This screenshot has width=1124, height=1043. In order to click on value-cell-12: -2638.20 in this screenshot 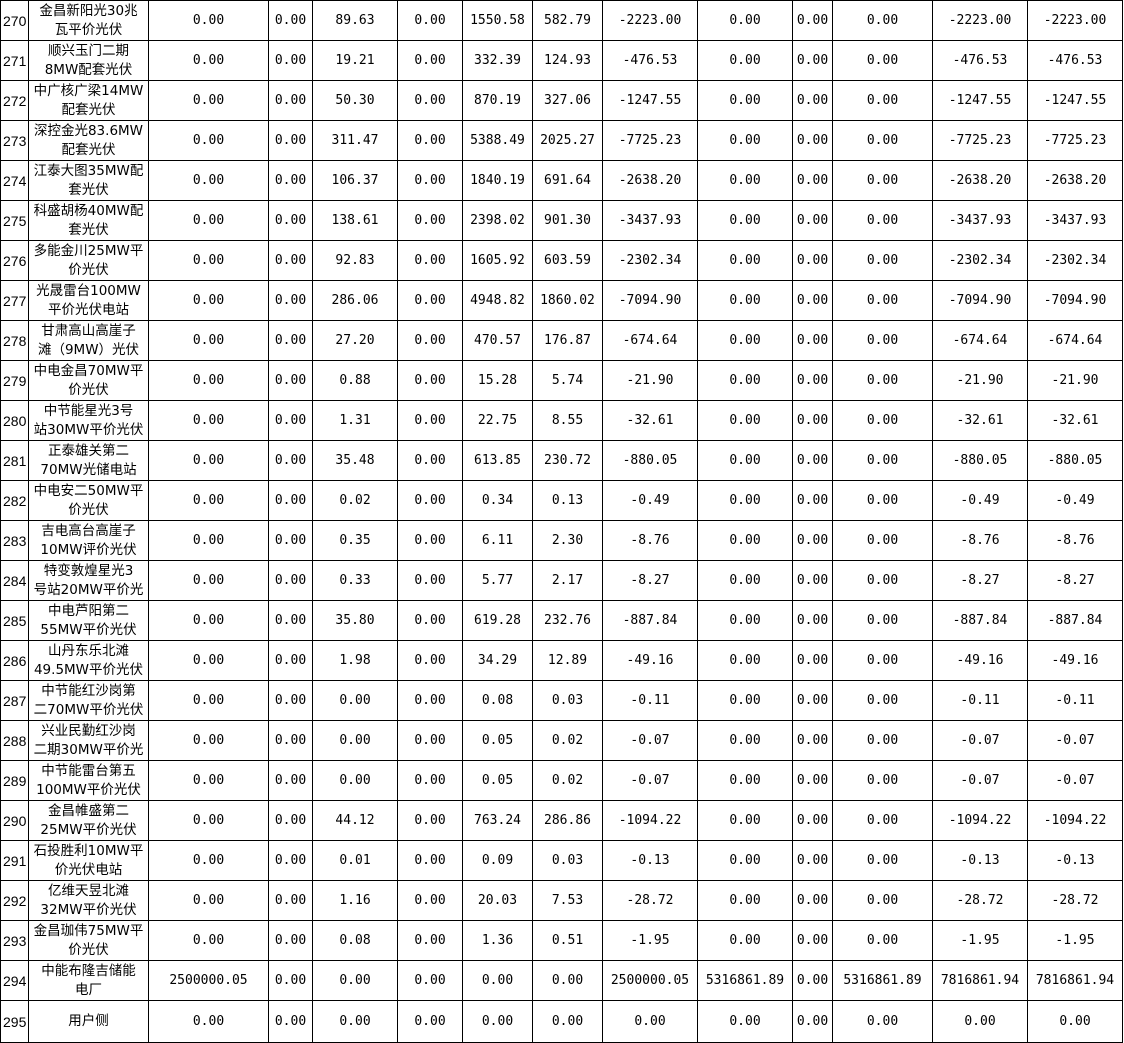, I will do `click(1075, 180)`.